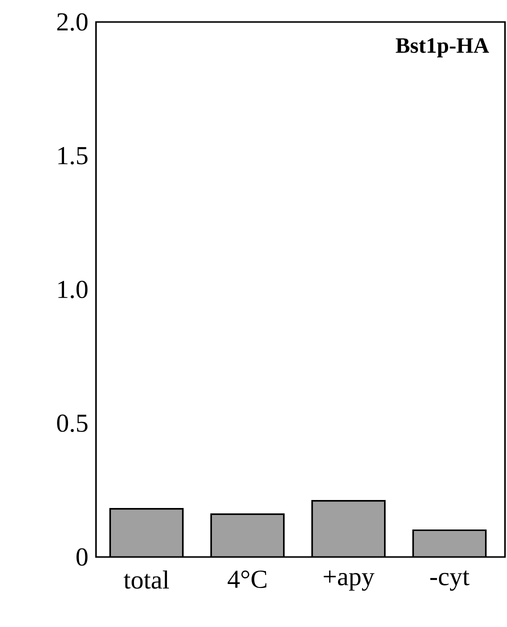 Image resolution: width=507 pixels, height=627 pixels. I want to click on y-tick-label: 0, so click(82, 557).